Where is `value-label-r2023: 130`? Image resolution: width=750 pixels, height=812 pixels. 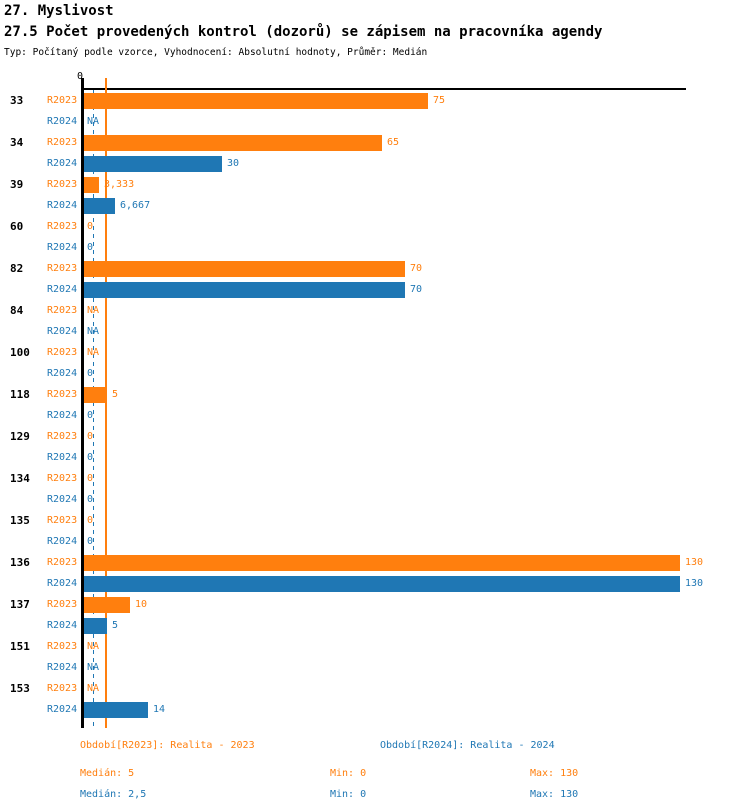 value-label-r2023: 130 is located at coordinates (694, 562).